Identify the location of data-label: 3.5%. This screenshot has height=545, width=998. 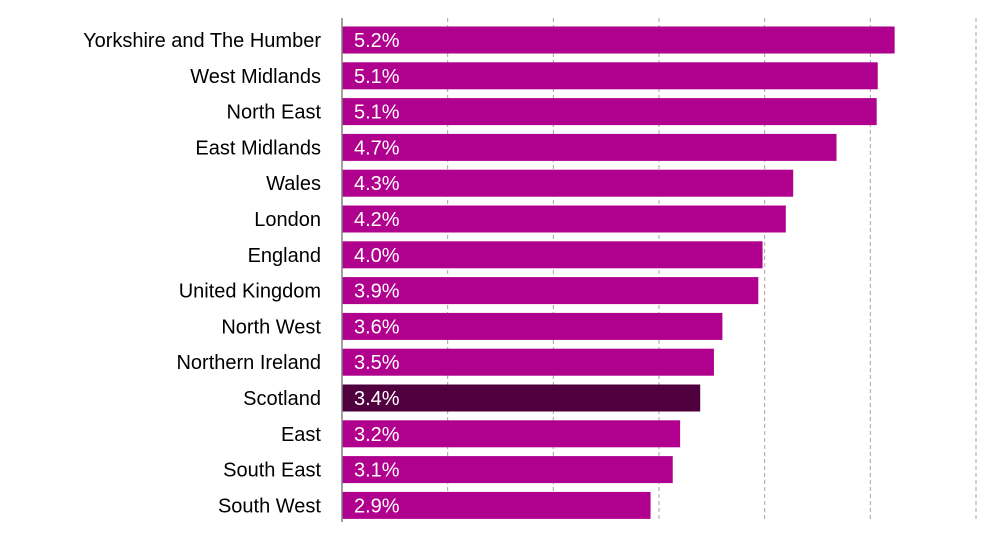
(377, 363).